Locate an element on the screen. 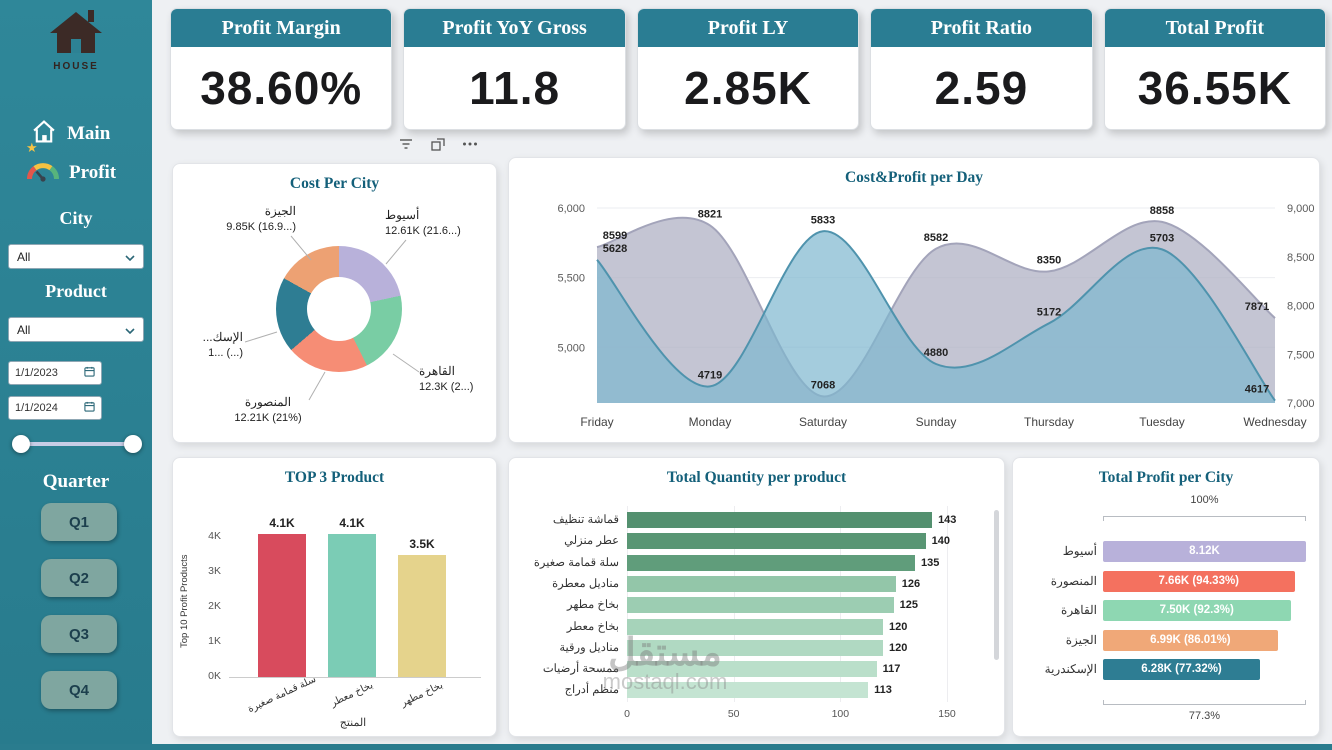  filter-icon is located at coordinates (406, 144).